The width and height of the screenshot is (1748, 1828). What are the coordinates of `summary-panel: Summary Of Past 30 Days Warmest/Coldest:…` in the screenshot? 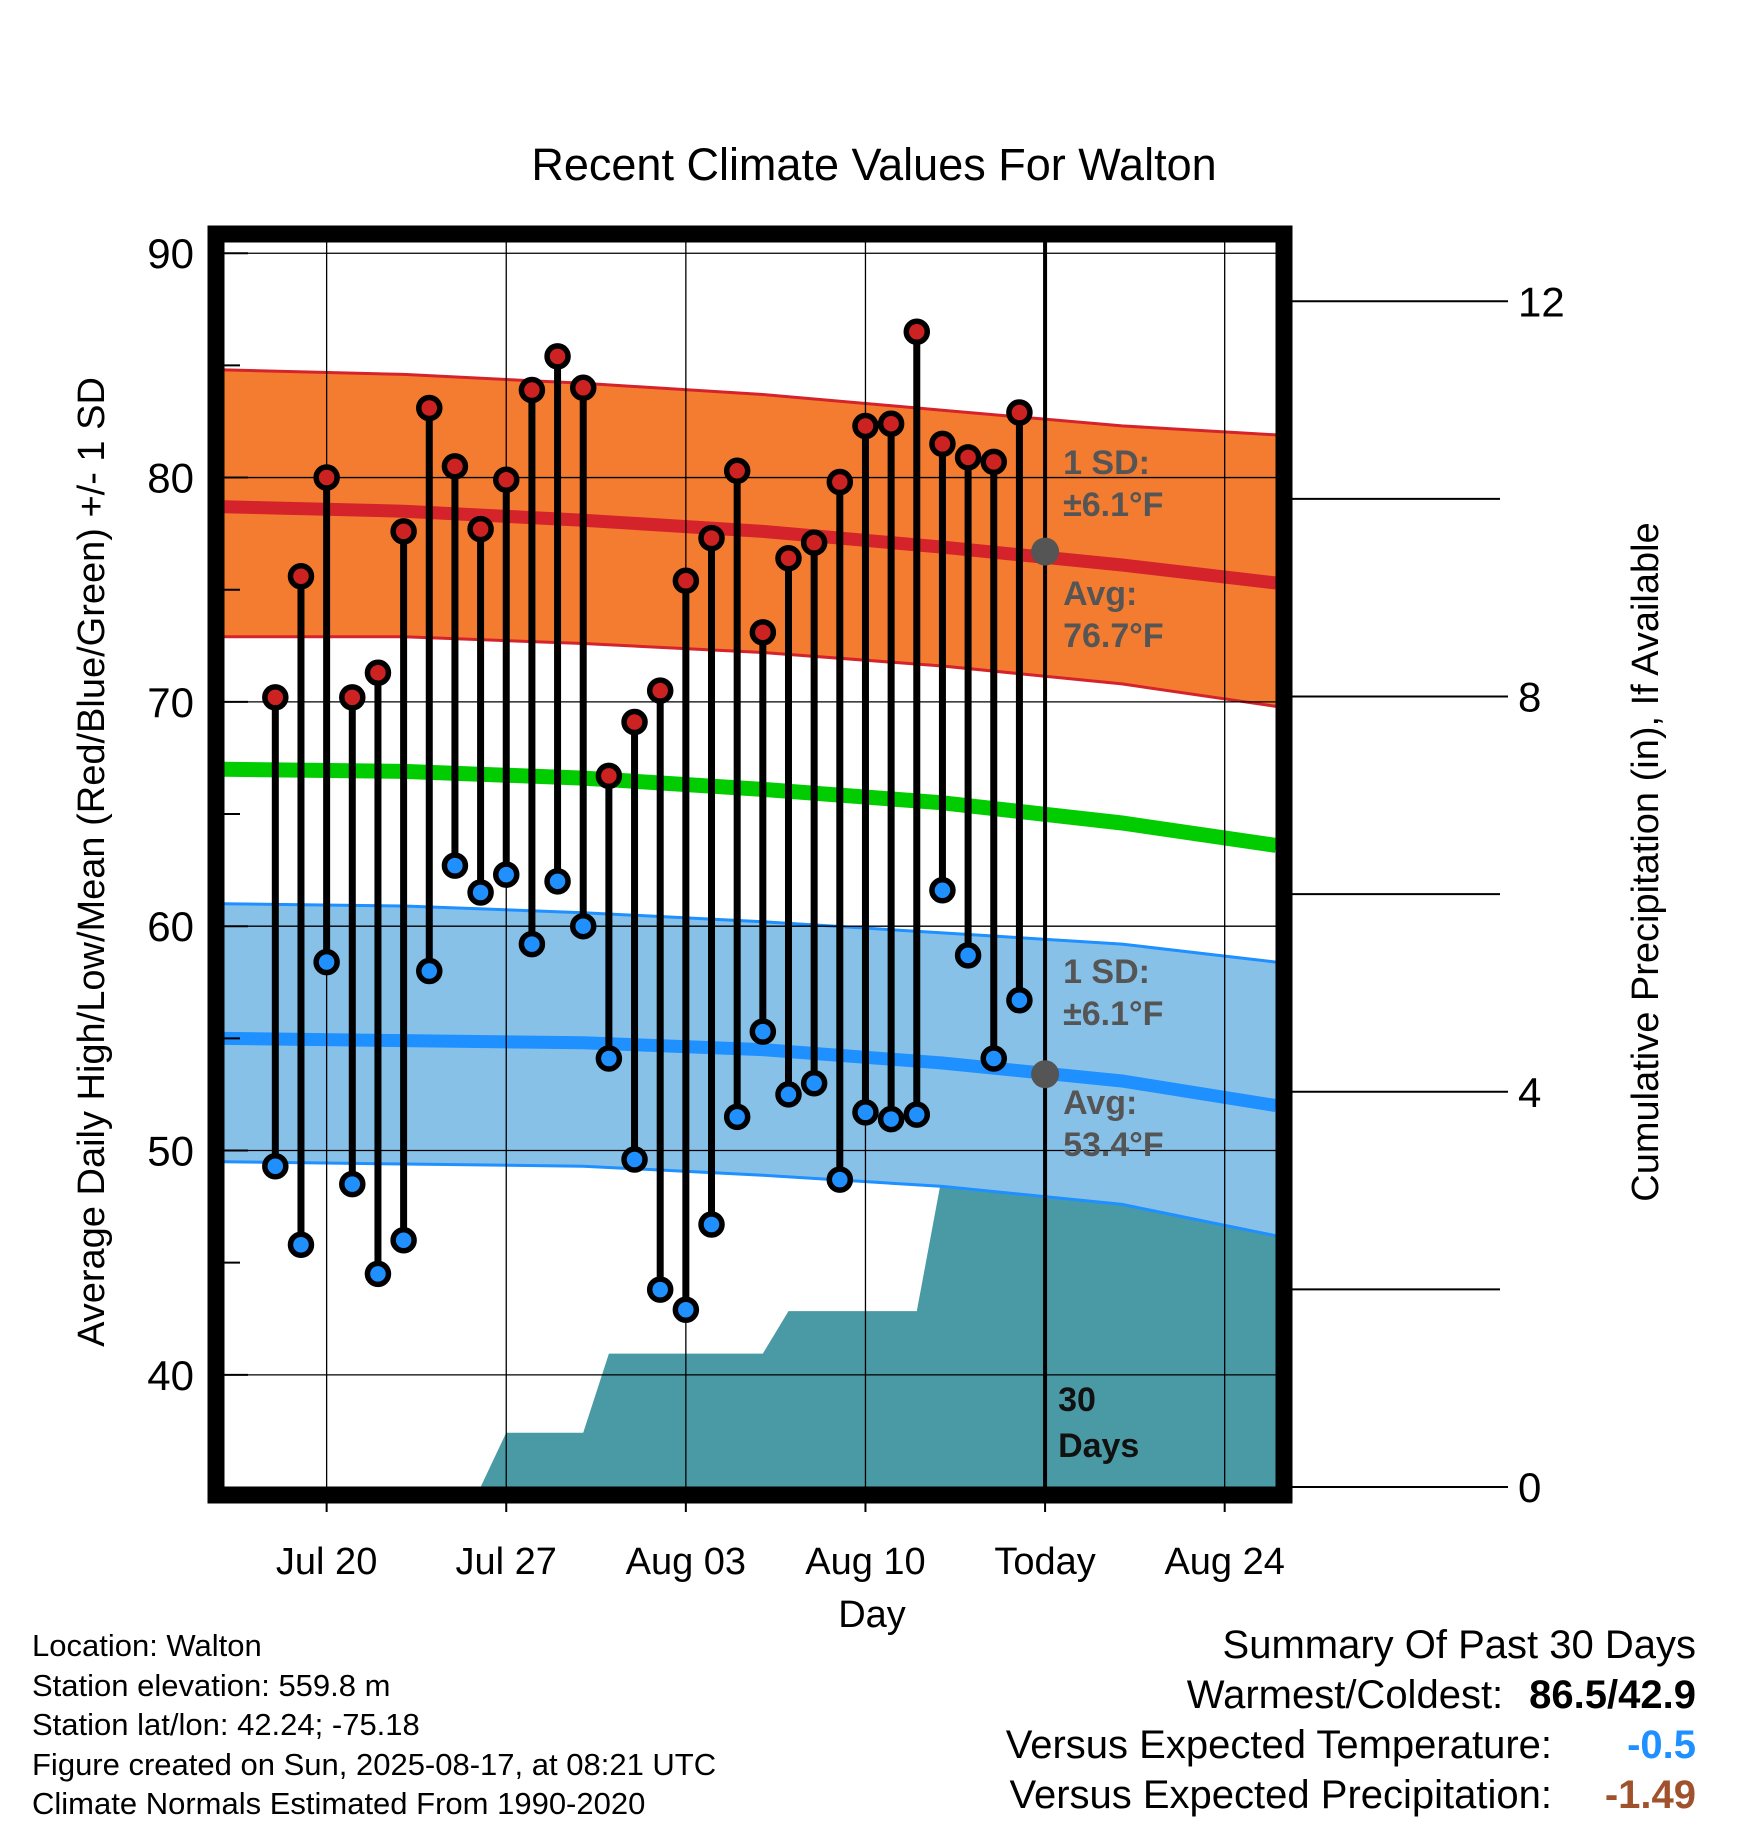 It's located at (1351, 1720).